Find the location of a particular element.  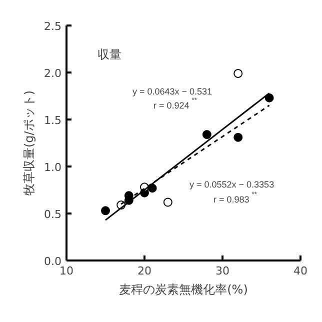

y-tick-label: 1.0 is located at coordinates (53, 167).